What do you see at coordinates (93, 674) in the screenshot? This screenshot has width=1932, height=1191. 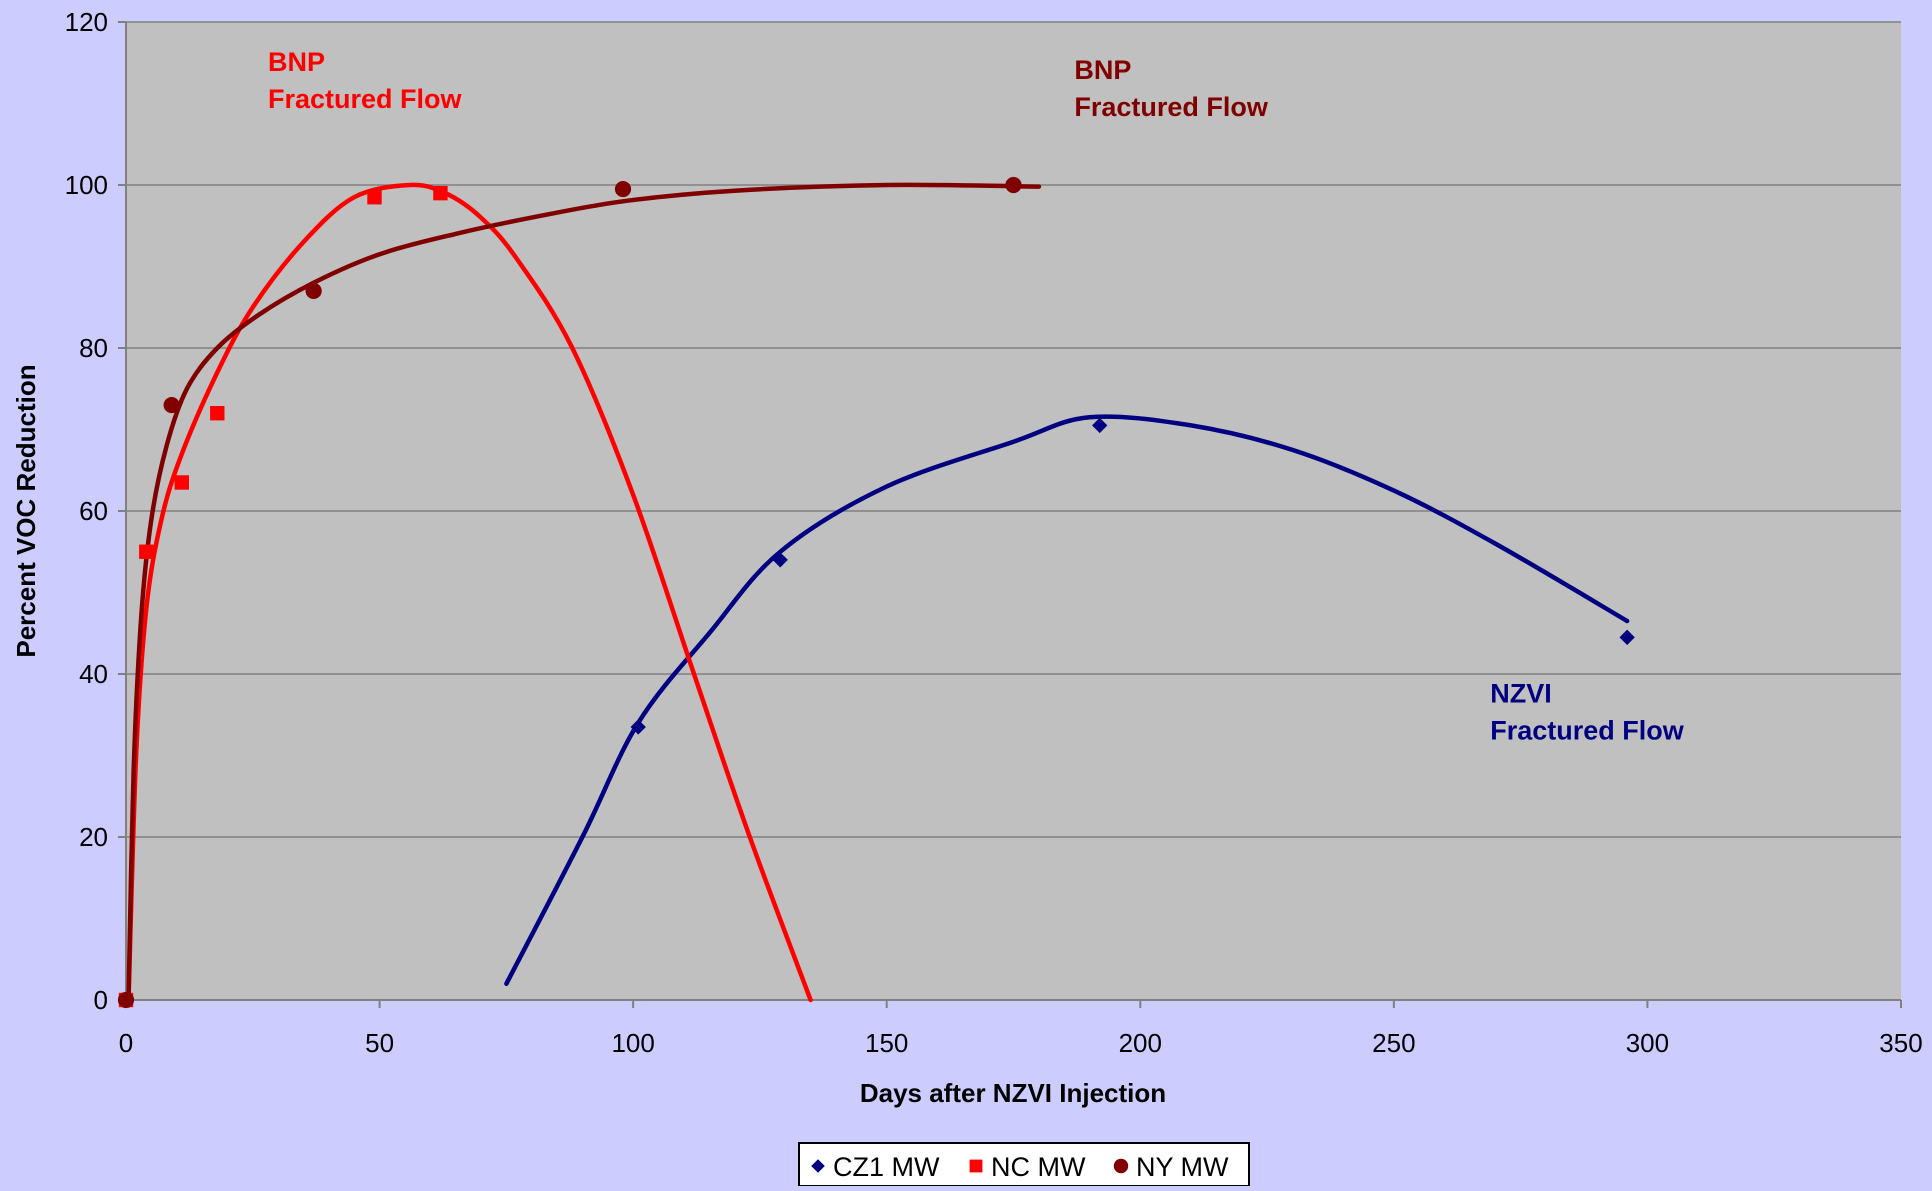 I see `y-tick-label: 40` at bounding box center [93, 674].